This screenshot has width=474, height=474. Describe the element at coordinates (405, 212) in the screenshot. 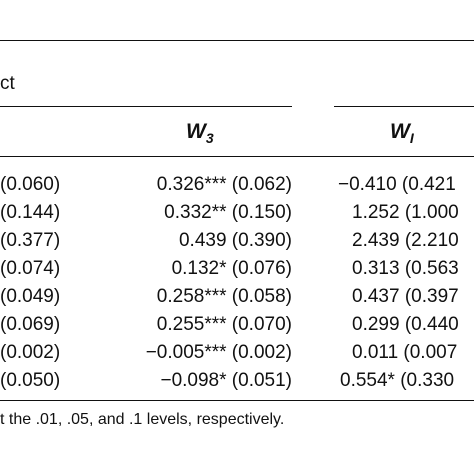

I see `cell-w1: 1.252 (1.000` at that location.